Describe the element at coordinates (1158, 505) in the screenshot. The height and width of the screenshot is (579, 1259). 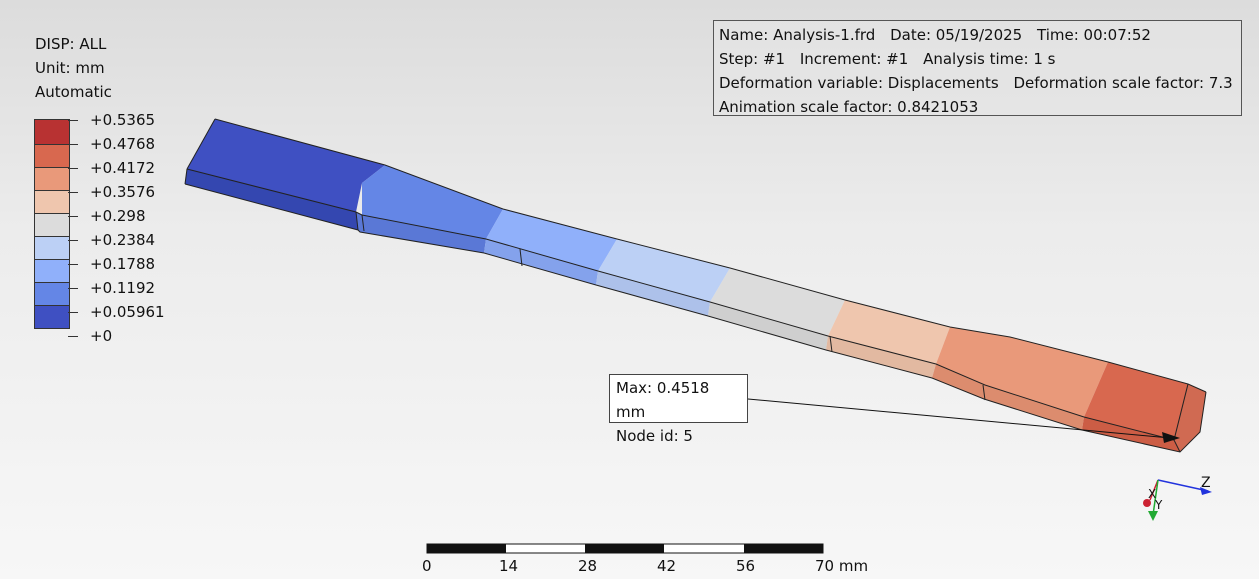
I see `axis-y-label: Y` at that location.